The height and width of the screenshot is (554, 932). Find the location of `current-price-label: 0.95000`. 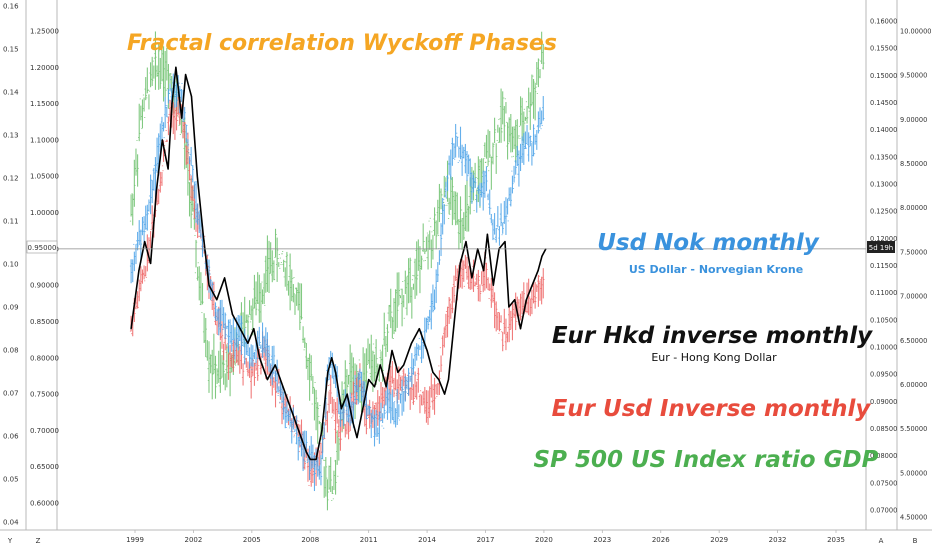

current-price-label: 0.95000 is located at coordinates (42, 248).